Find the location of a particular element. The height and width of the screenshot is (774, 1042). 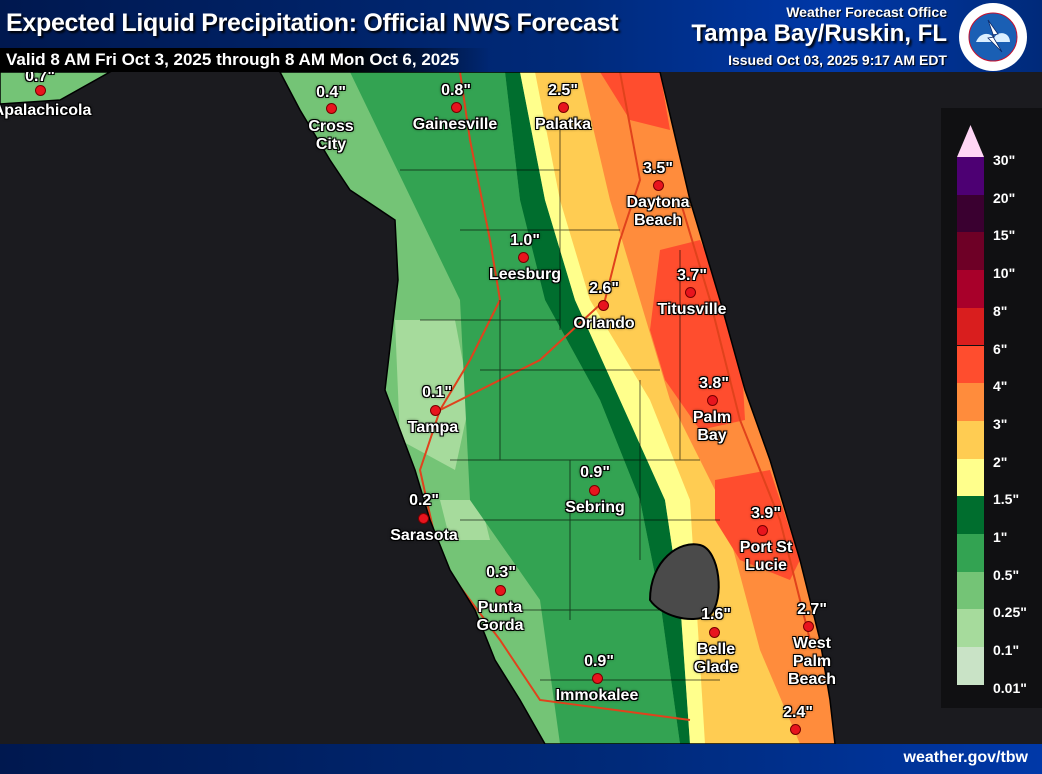

city-value: 0.4" is located at coordinates (331, 92).